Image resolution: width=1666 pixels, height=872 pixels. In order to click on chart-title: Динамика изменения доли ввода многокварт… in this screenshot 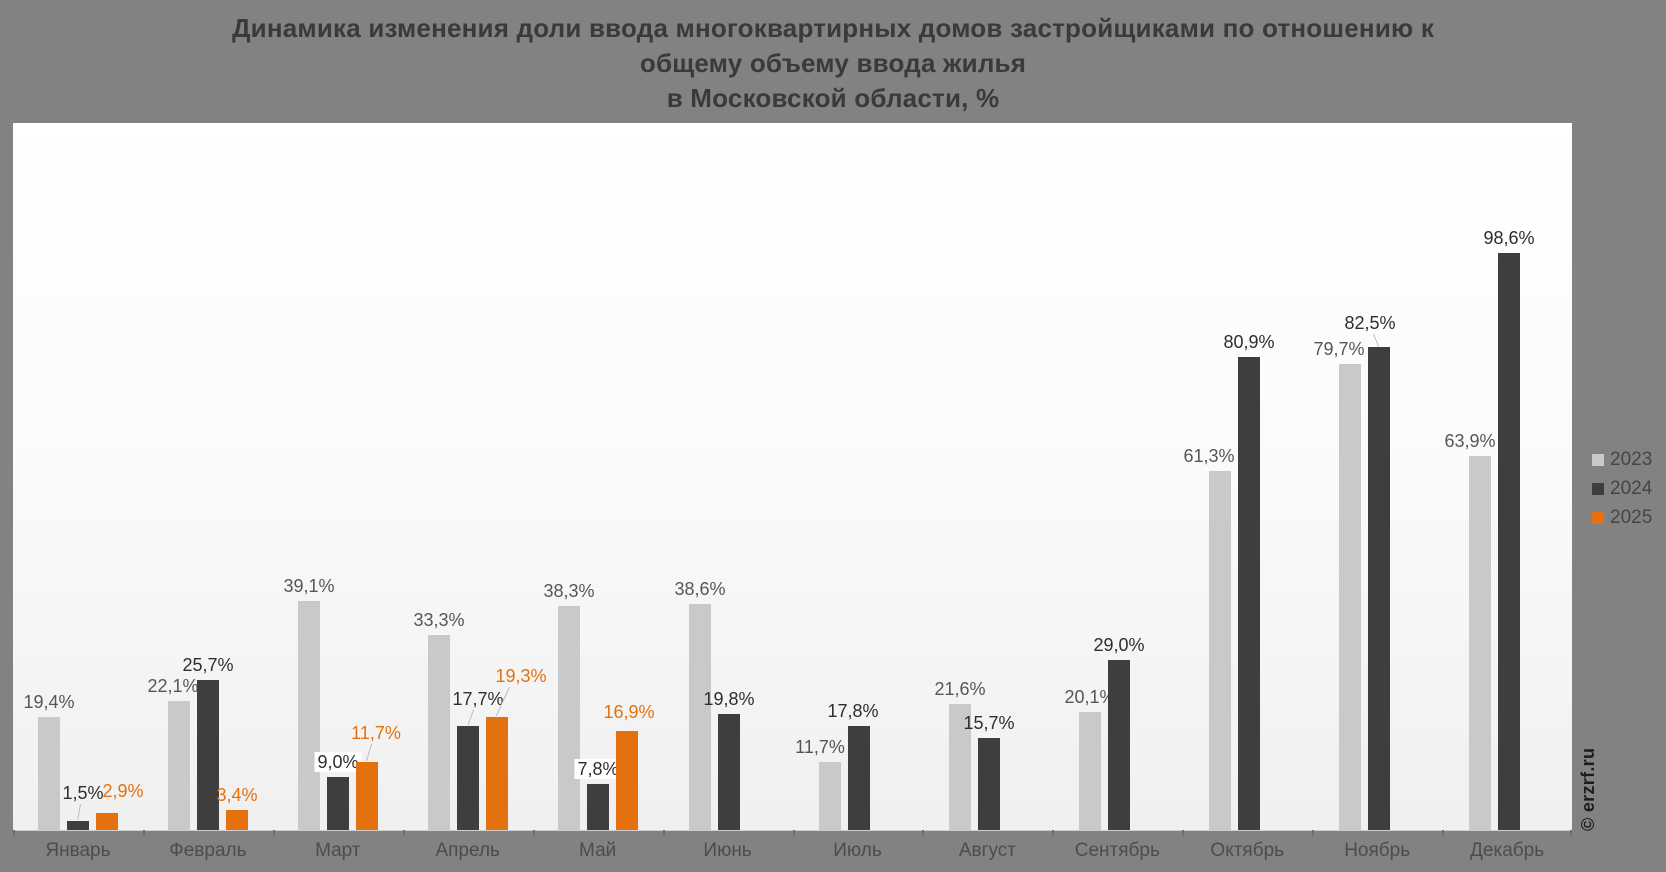, I will do `click(833, 58)`.